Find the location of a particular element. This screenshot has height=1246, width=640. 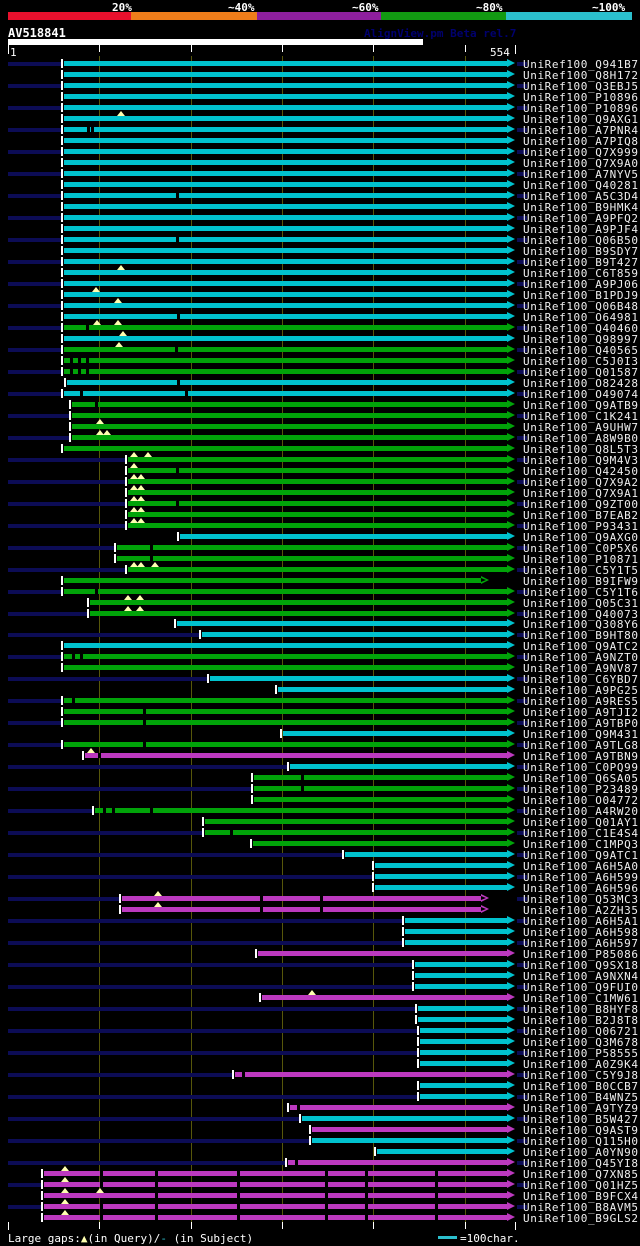

hit-label: UniRef100_A9UHW7 is located at coordinates (581, 427).